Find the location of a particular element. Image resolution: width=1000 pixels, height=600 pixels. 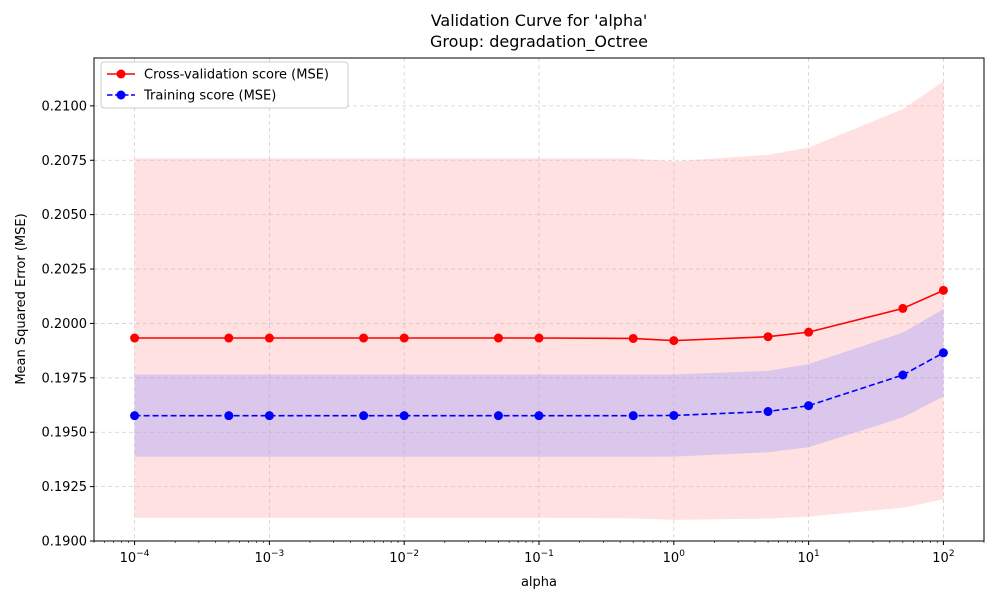

x-tick-label: 10⁻¹ is located at coordinates (539, 557).